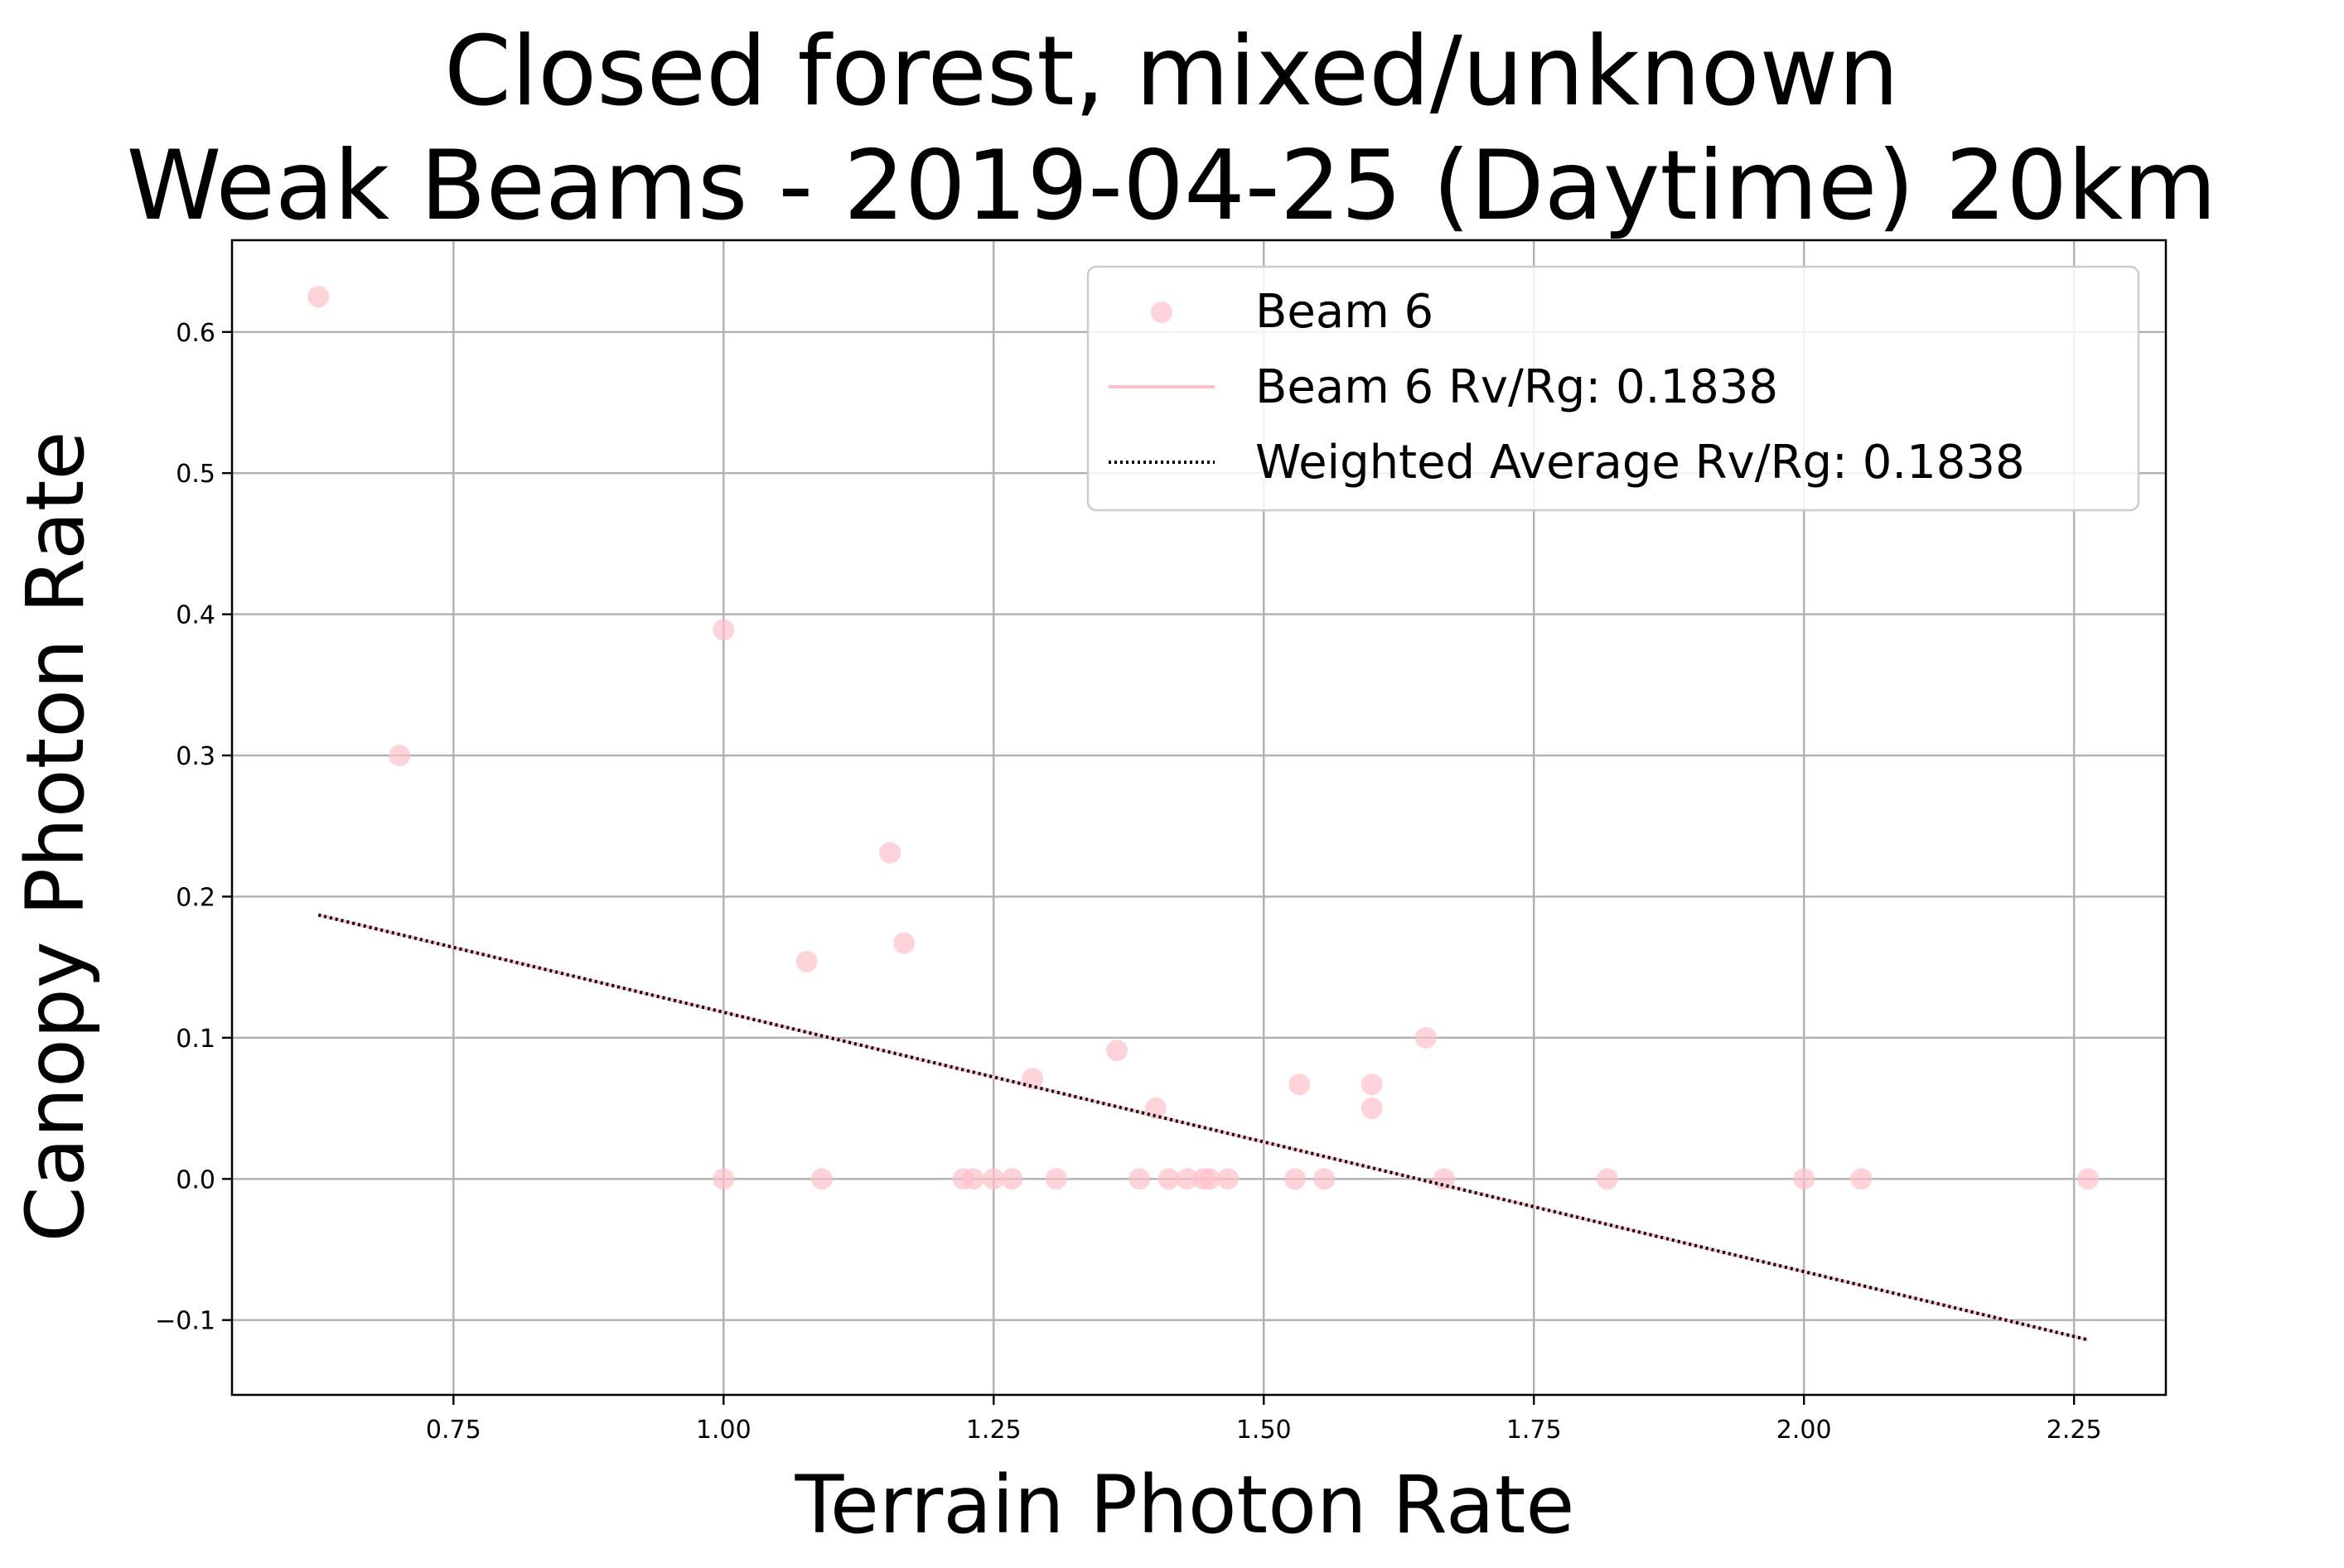  I want to click on y-tick-label: −0.1, so click(185, 1321).